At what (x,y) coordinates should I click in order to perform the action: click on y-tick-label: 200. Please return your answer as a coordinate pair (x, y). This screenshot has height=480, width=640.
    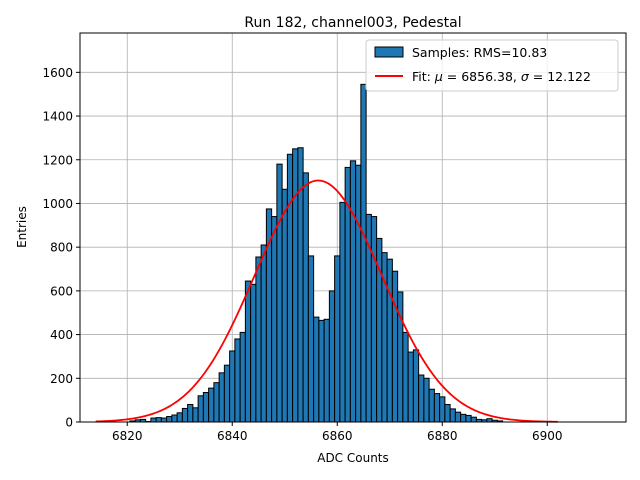
    Looking at the image, I should click on (61, 379).